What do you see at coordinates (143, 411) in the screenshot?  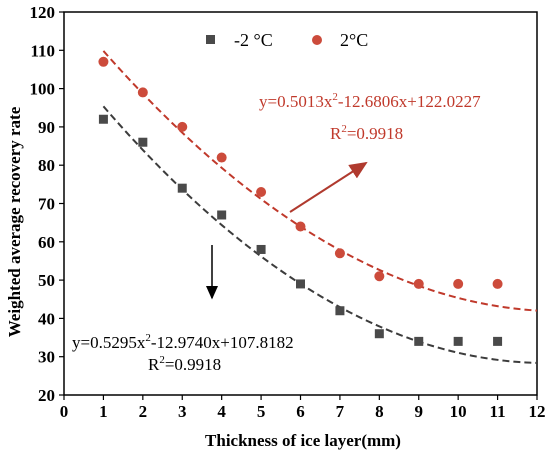 I see `x-tick-label: 2` at bounding box center [143, 411].